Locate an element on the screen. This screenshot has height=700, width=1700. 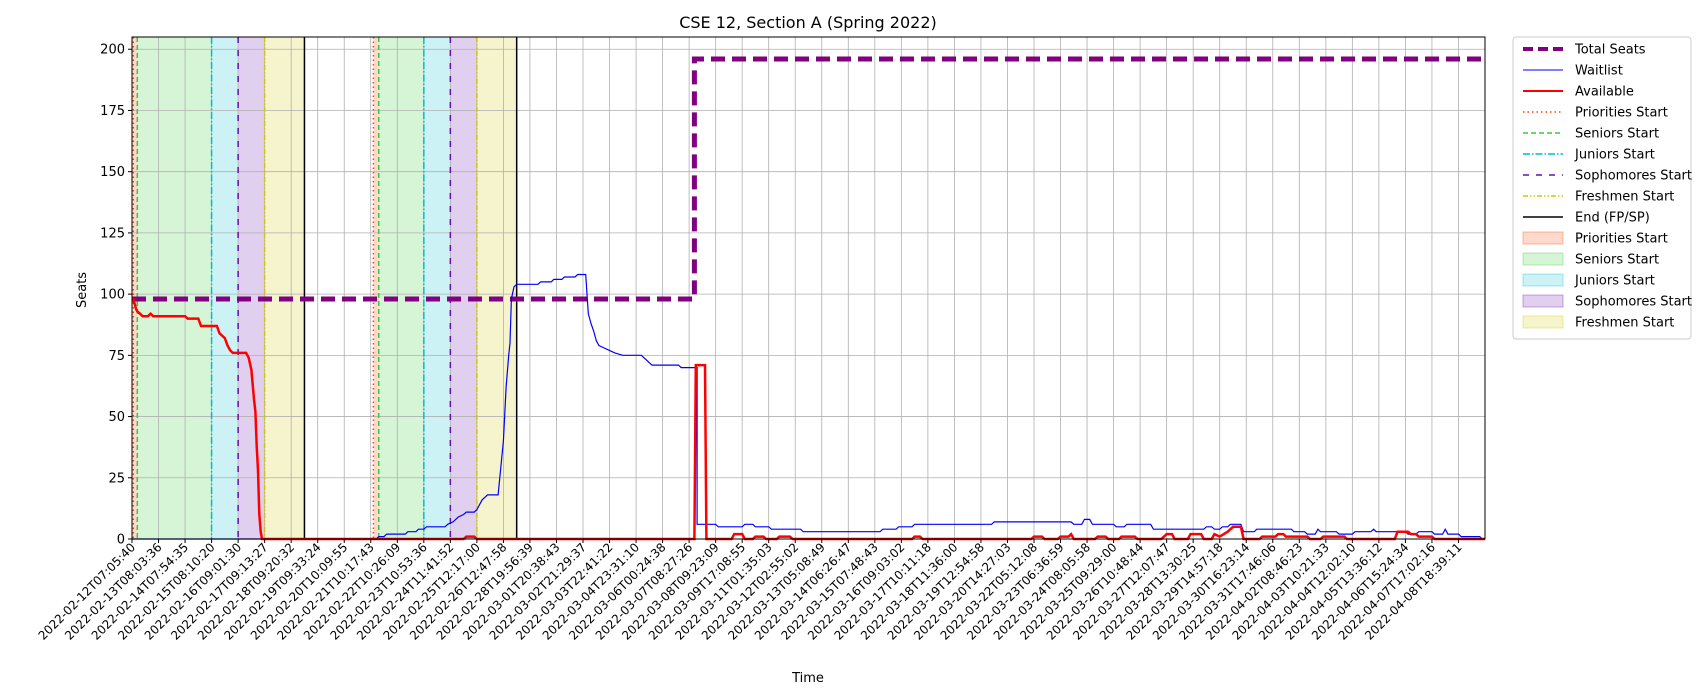
sophomores-start-legend-patch-swatch is located at coordinates (1543, 301).